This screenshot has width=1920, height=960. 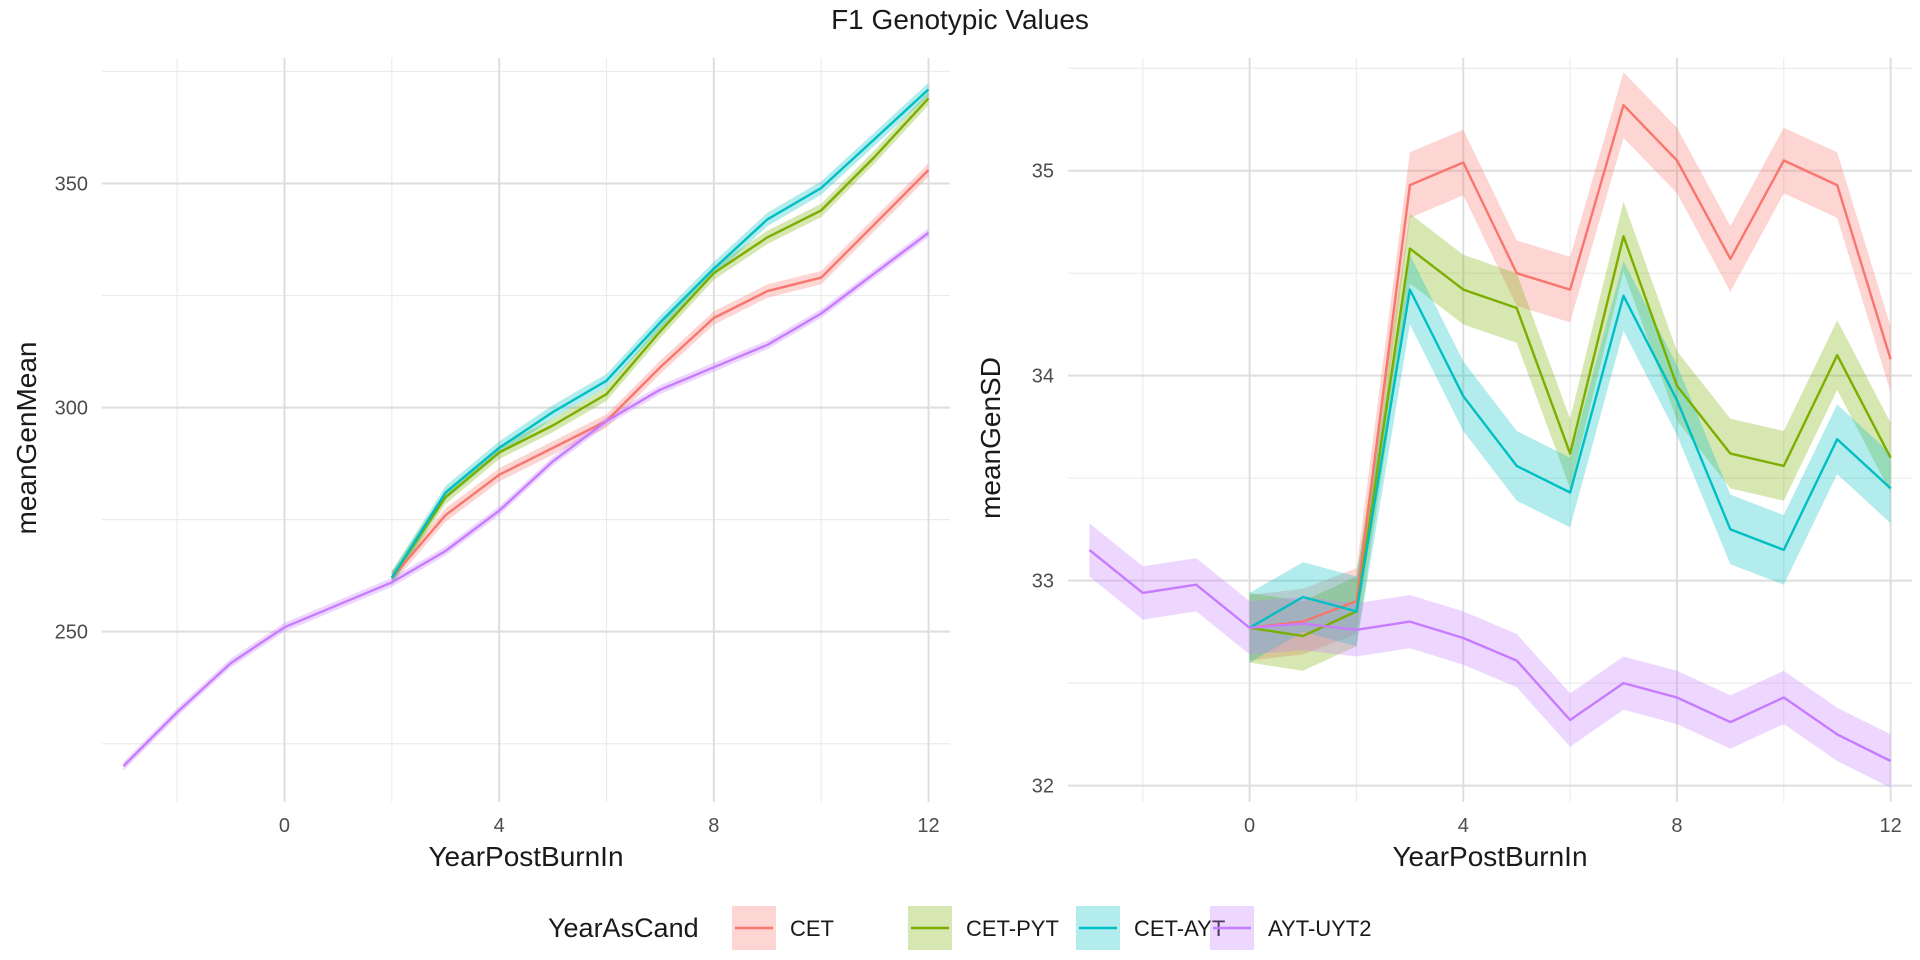 I want to click on chart-title: F1 Genotypic Values, so click(x=960, y=19).